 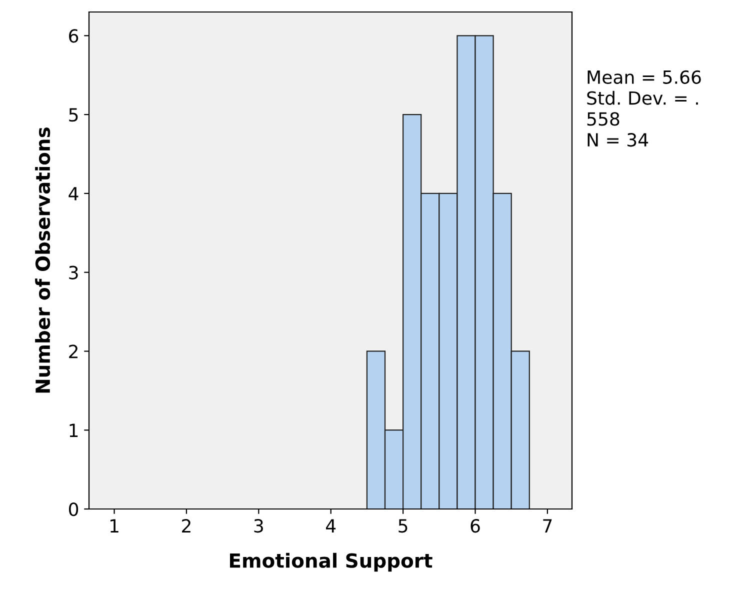 I want to click on y-tick-label: 0, so click(x=73, y=509).